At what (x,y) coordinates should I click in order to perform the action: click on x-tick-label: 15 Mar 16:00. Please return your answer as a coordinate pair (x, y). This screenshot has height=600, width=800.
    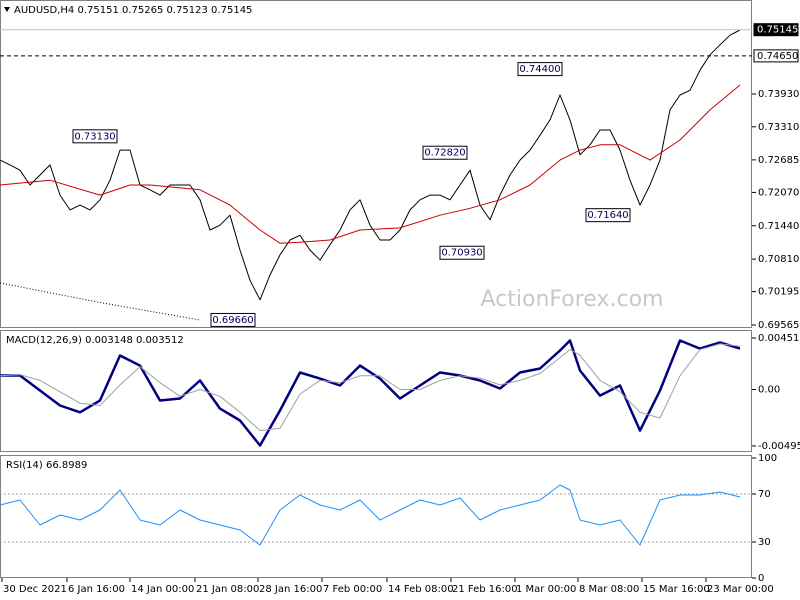
    Looking at the image, I should click on (676, 589).